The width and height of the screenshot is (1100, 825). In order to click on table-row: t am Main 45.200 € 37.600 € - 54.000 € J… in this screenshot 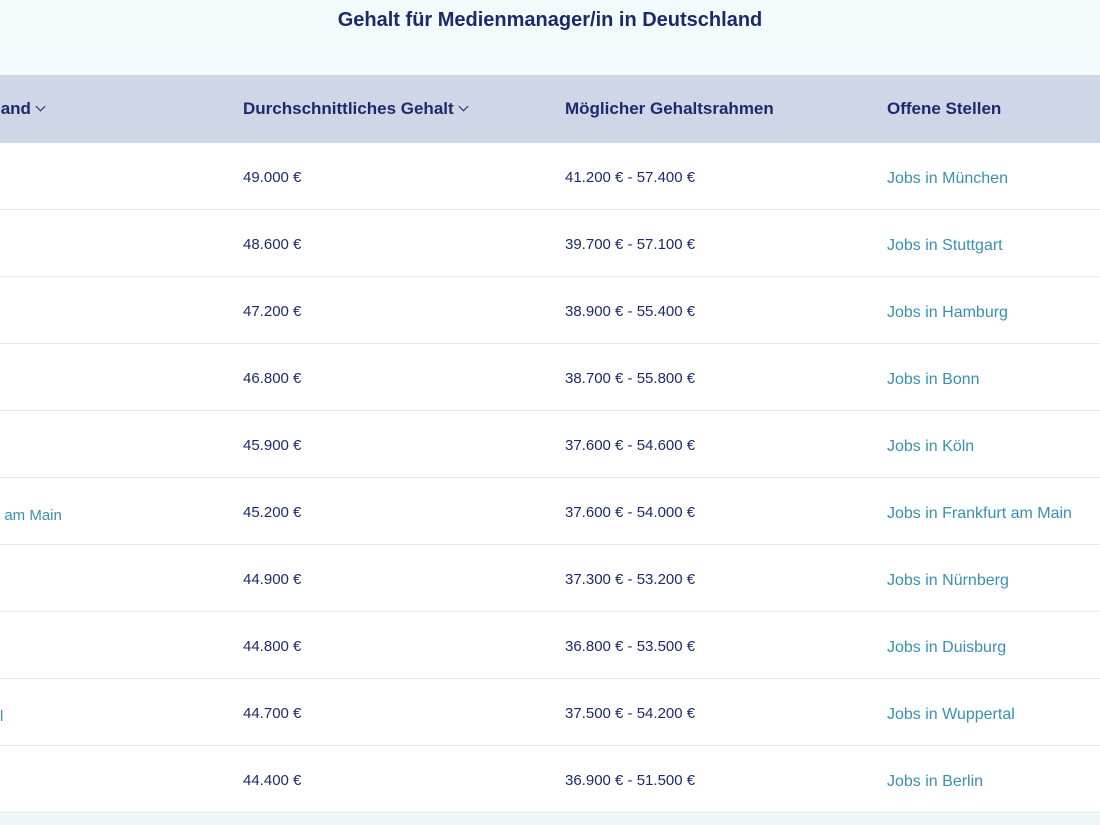, I will do `click(550, 511)`.